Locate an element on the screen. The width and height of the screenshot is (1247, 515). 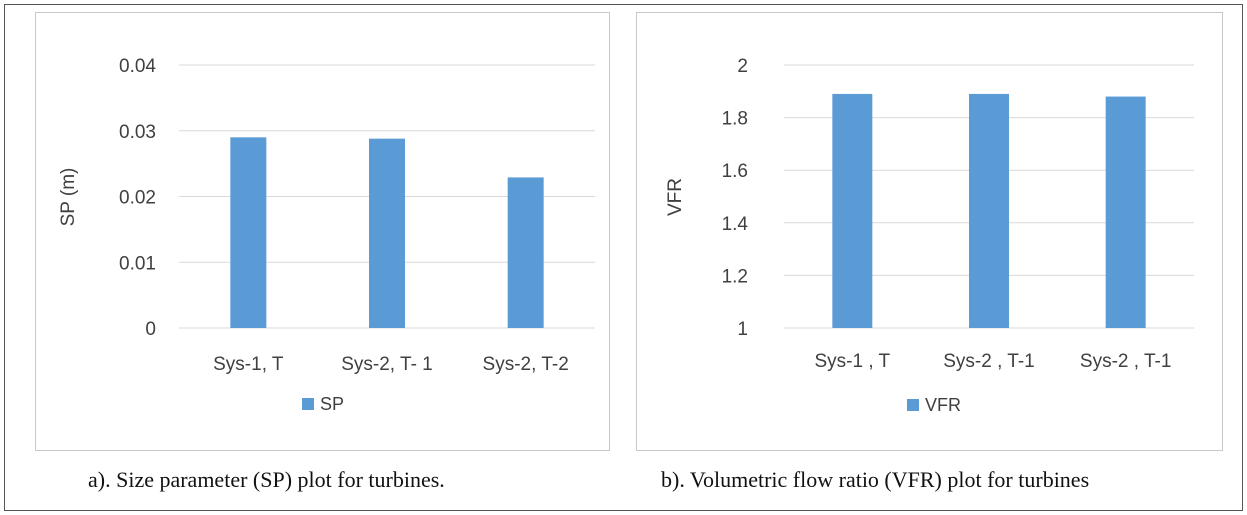
y-tick-label: 1.4 is located at coordinates (735, 224).